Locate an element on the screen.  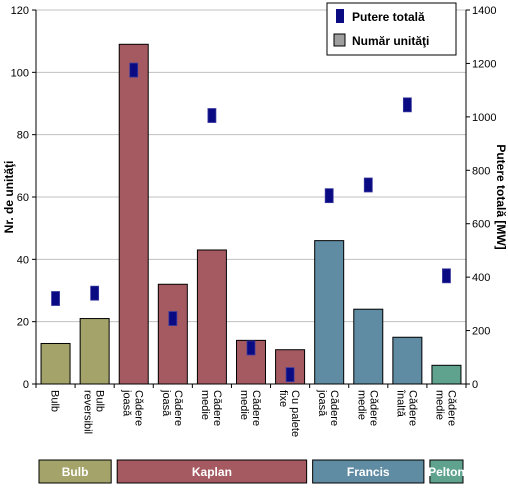
category-label-5: Căderemedie is located at coordinates (250, 408).